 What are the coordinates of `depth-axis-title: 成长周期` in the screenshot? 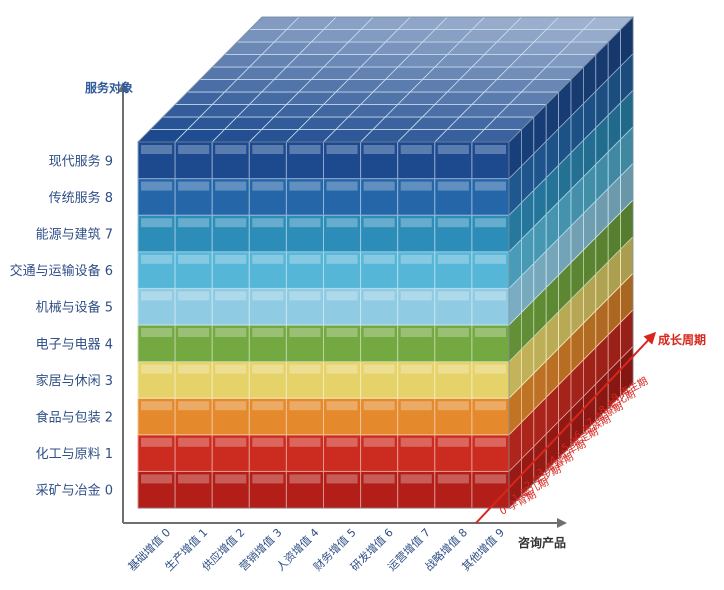 It's located at (682, 339).